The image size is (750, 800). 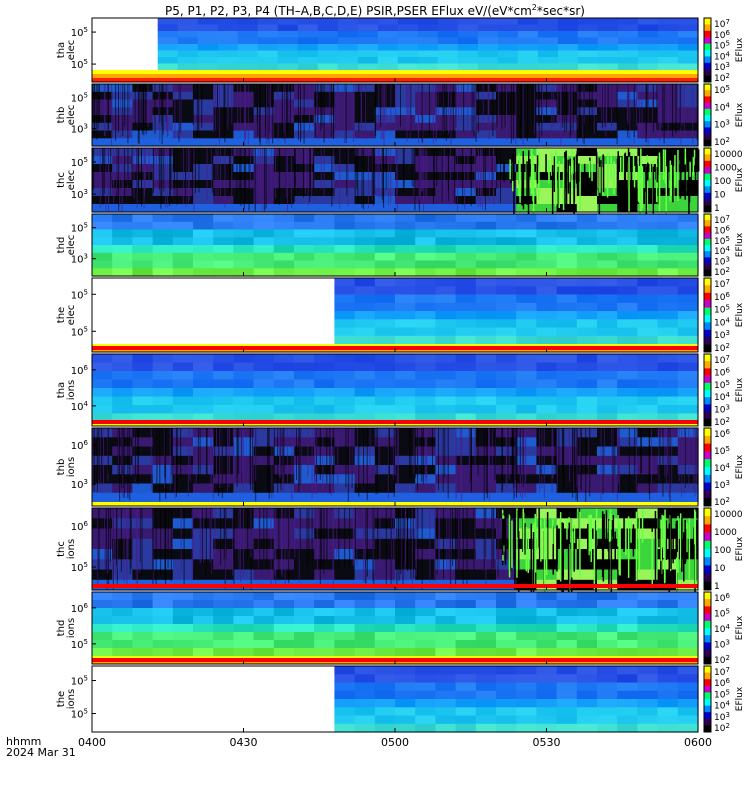 I want to click on colorbar-thd-ions: 10⁶ 10⁵ 10⁴ 10³ 10² EFlux, so click(x=724, y=628).